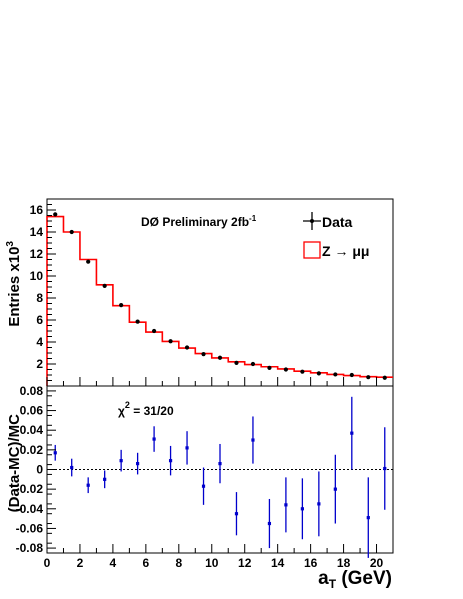 This screenshot has height=599, width=463. I want to click on x-axis-title-main: a, so click(323, 578).